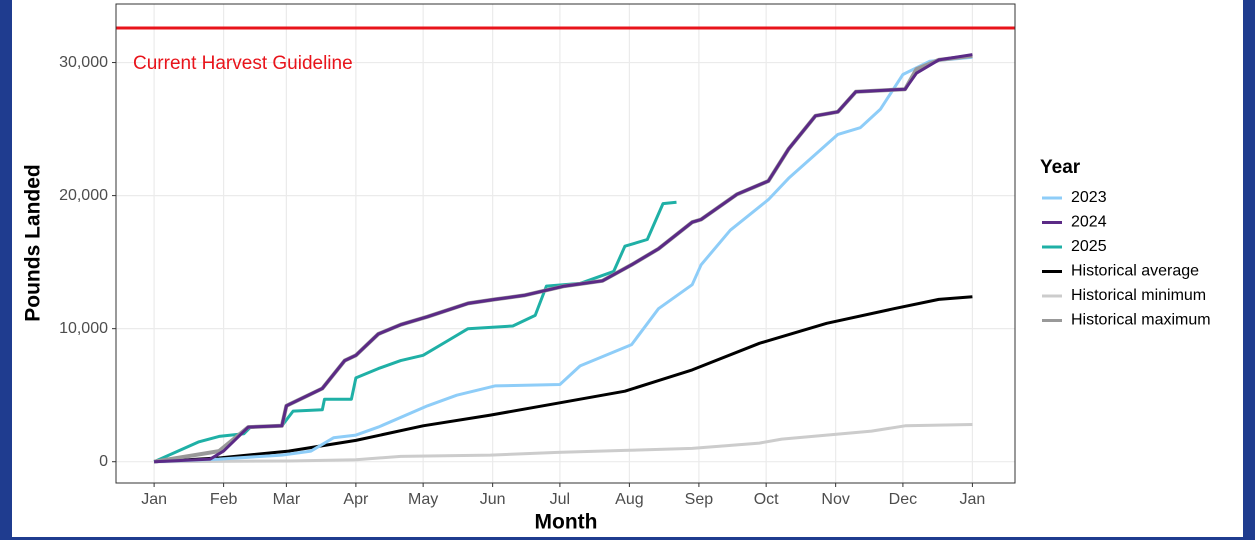 This screenshot has height=540, width=1255. Describe the element at coordinates (563, 443) in the screenshot. I see `series-line` at that location.